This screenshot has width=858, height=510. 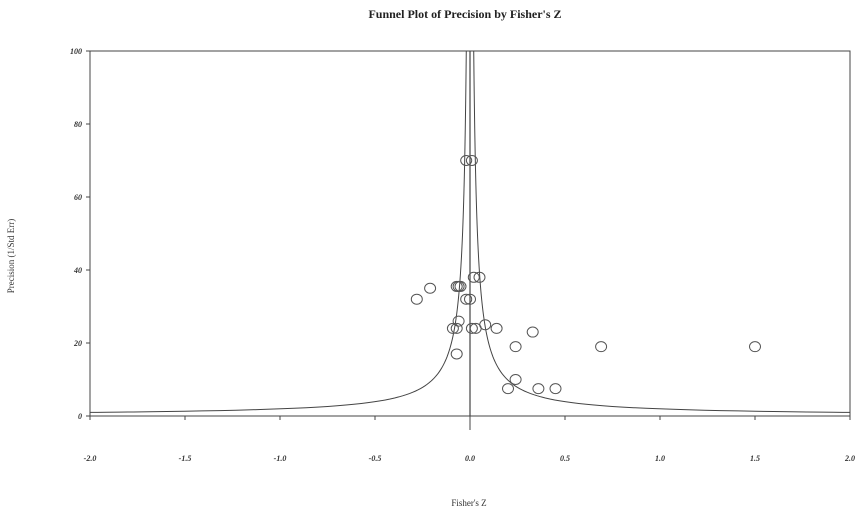 I want to click on x-axis: -2.0 -1.5 -1.0 -0.5 0.0 0.5 1.0 1.5 2.0, so click(x=469, y=439).